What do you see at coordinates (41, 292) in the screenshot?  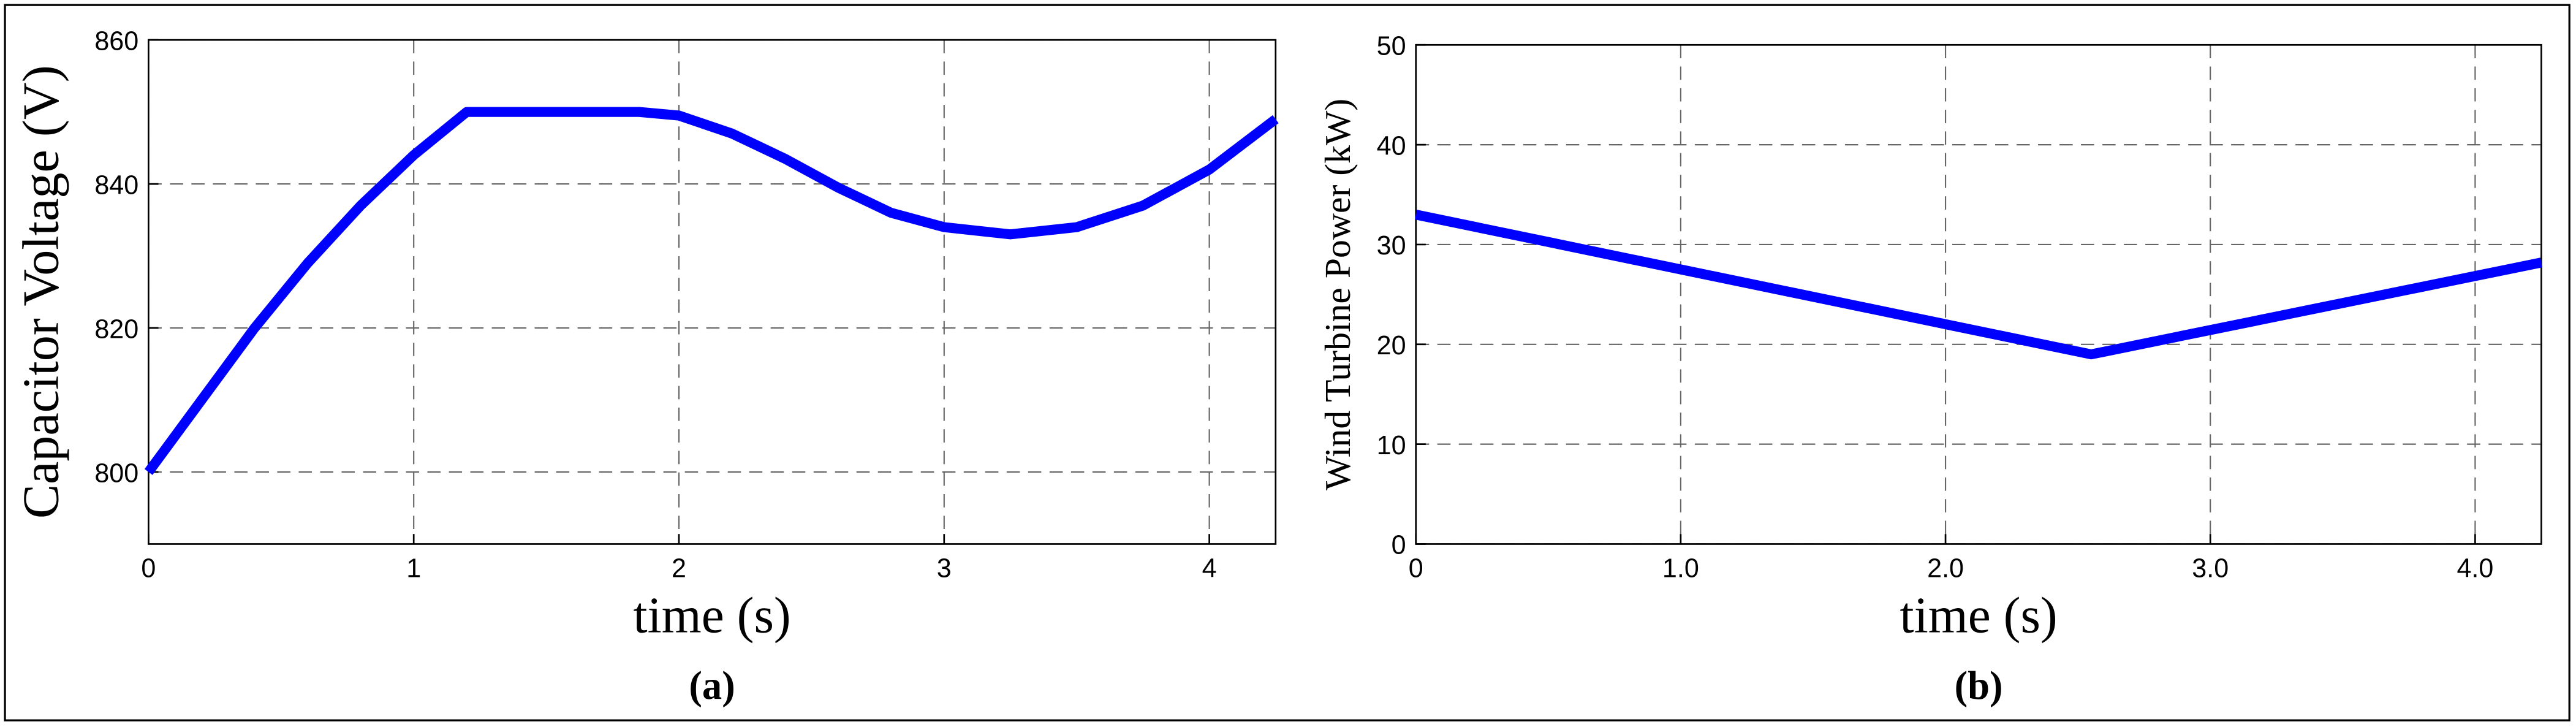 I see `y-axis-label: Capacitor Voltage (V)` at bounding box center [41, 292].